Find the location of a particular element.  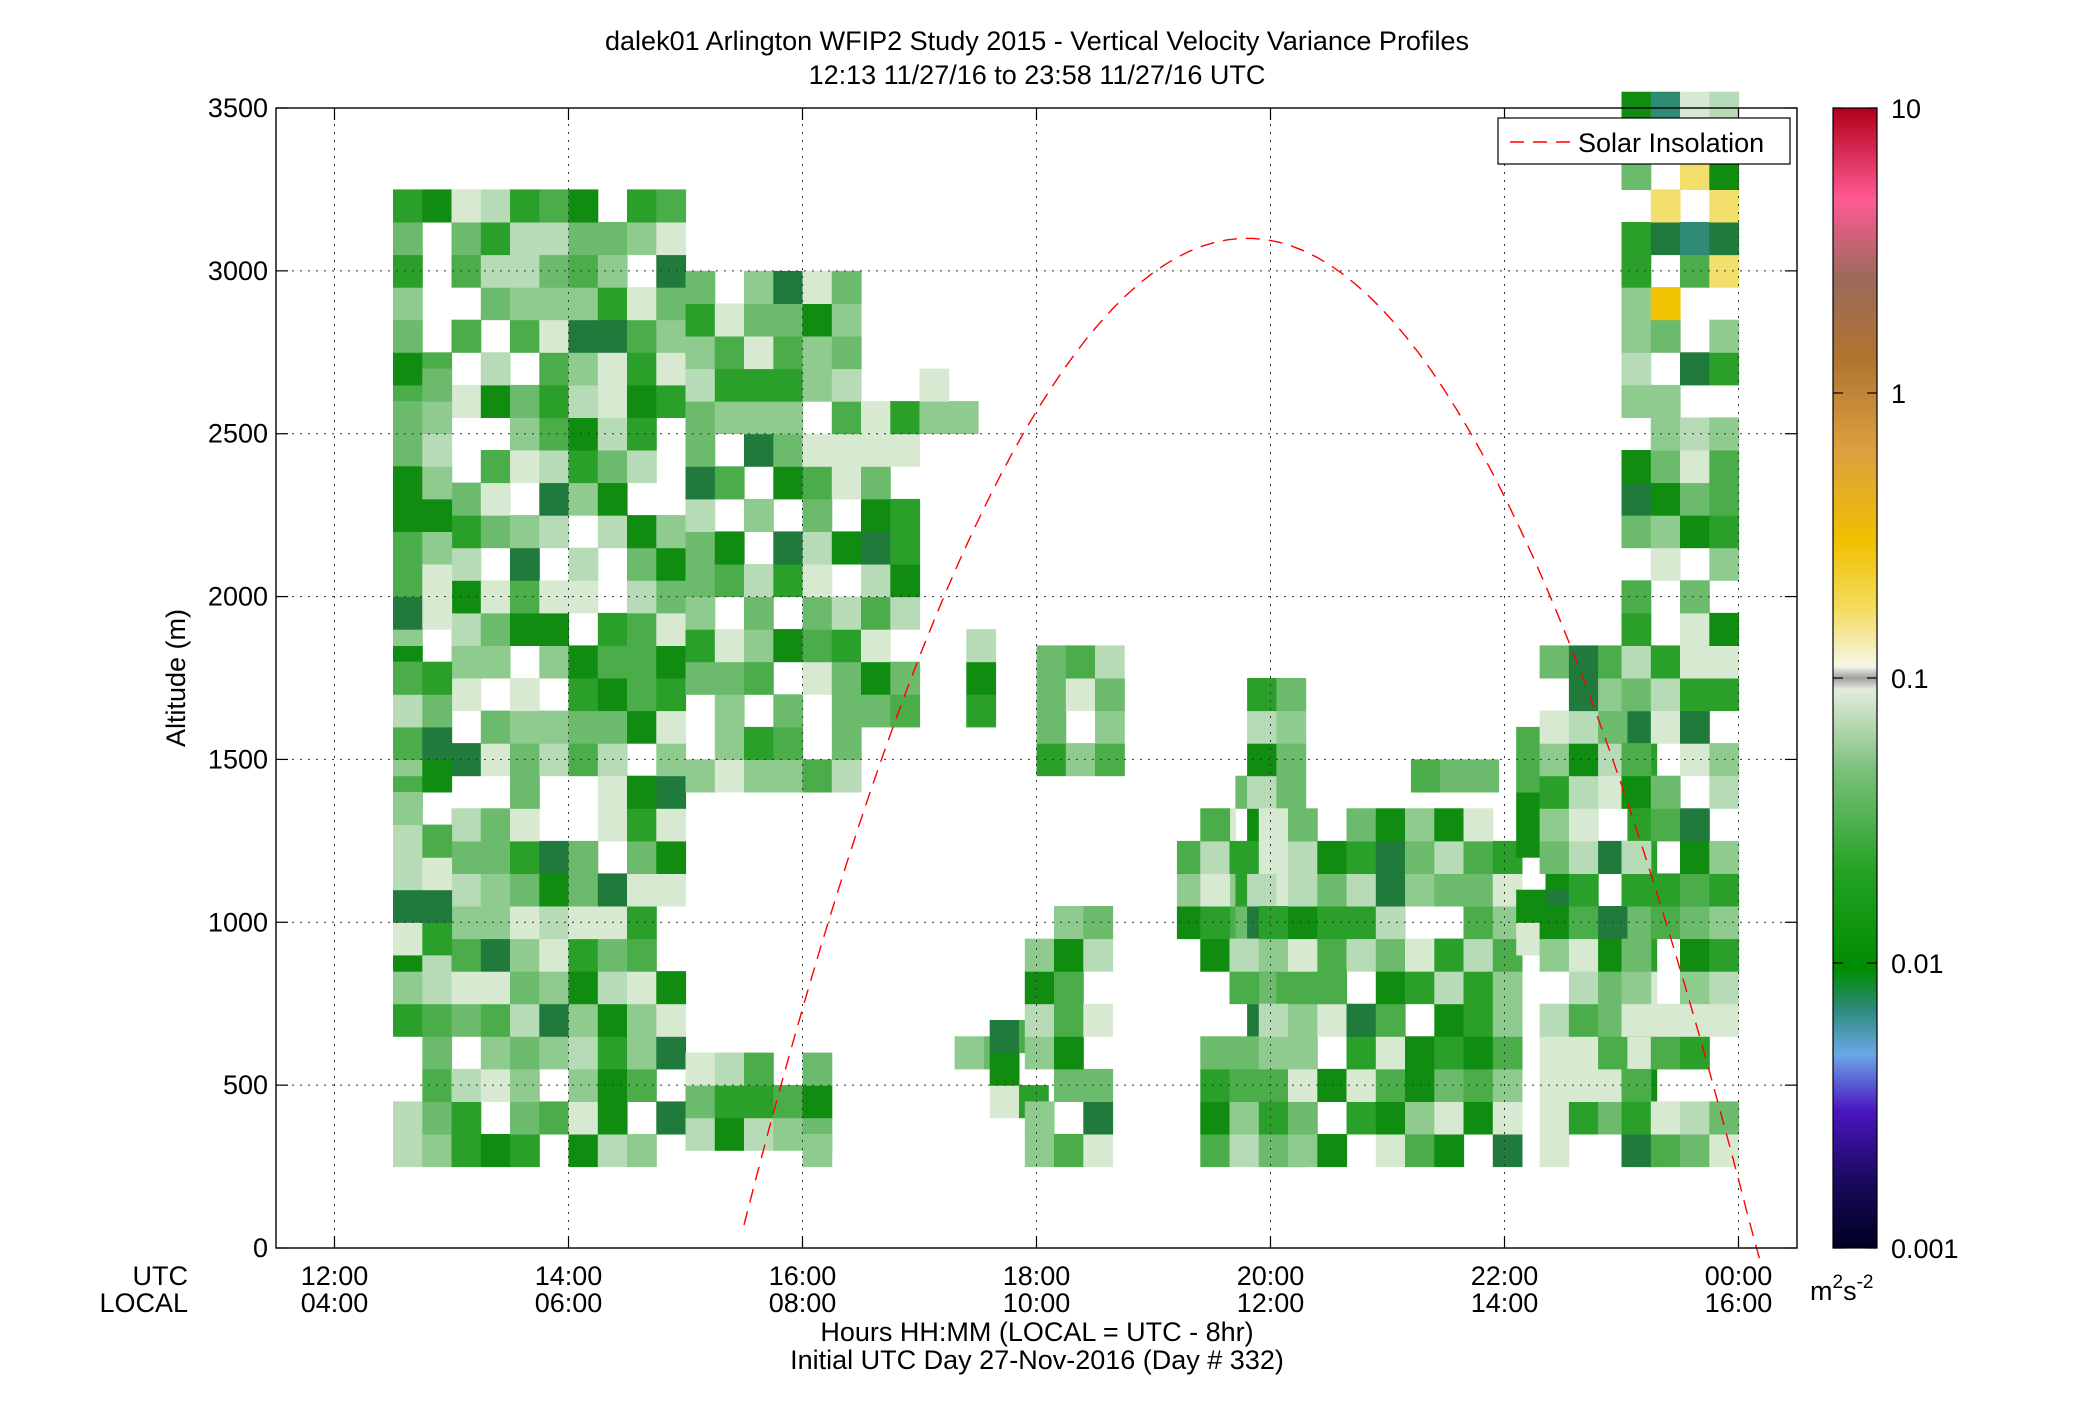

x-tick-label-local: 08:00 is located at coordinates (803, 1303).